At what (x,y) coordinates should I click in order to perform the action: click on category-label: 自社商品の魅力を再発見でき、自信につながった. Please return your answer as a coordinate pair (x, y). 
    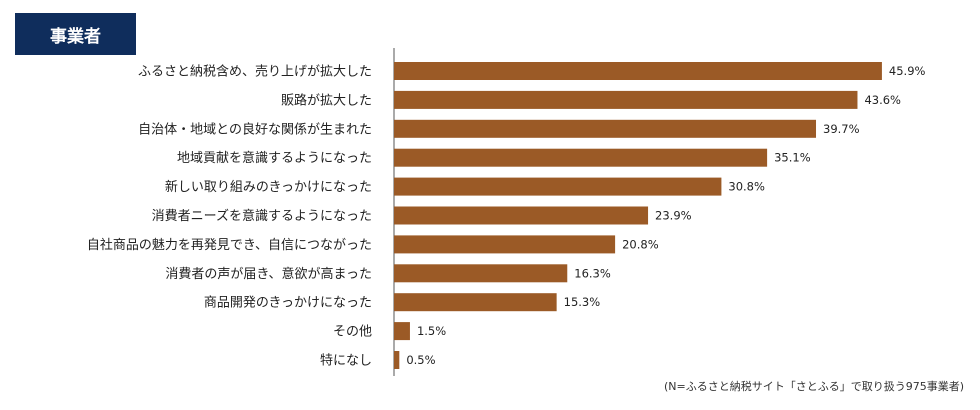
    Looking at the image, I should click on (229, 245).